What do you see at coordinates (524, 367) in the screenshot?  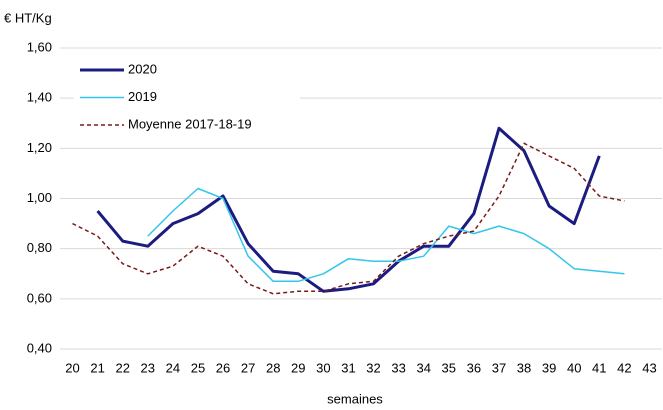 I see `x-tick-label: 38` at bounding box center [524, 367].